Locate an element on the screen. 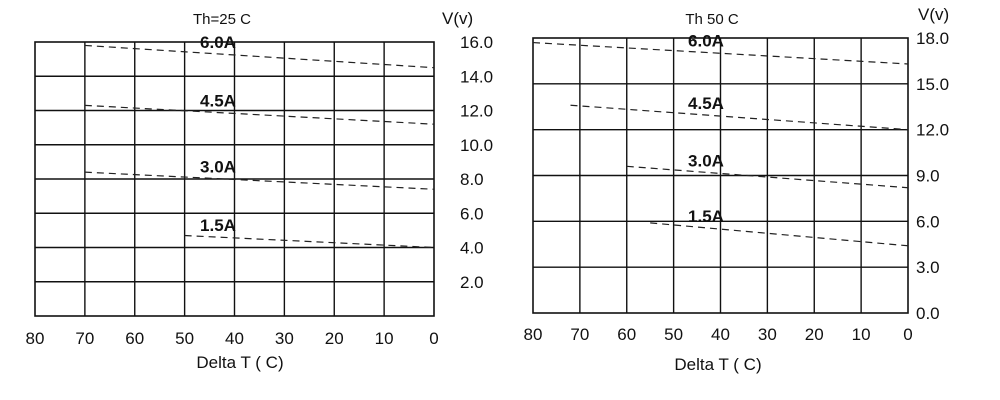  y-tick-label: 14.0 is located at coordinates (476, 76).